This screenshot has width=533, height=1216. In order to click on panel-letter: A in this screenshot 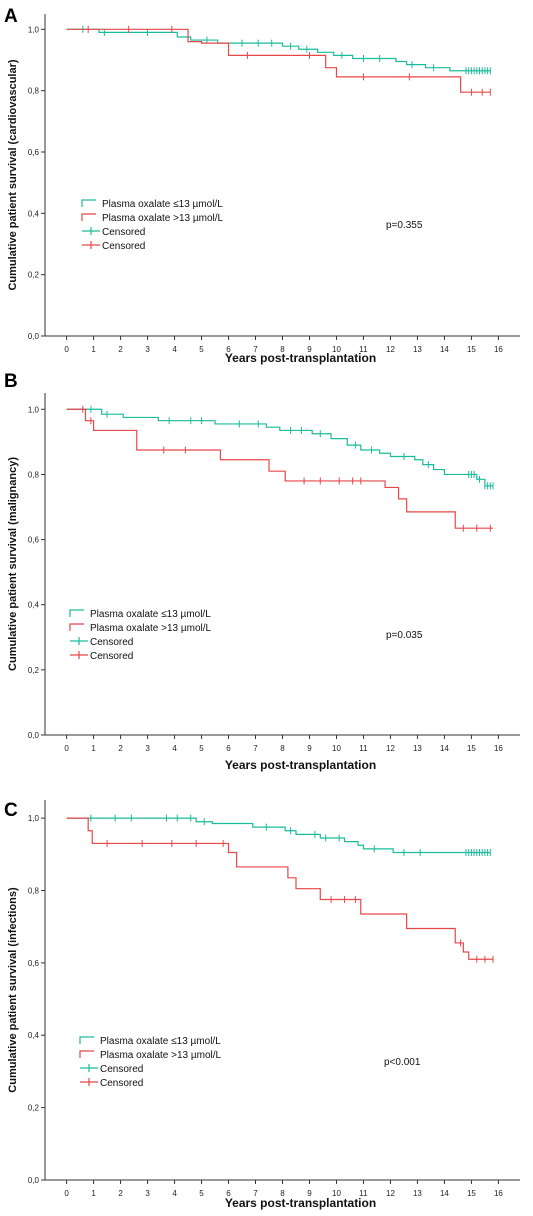, I will do `click(11, 16)`.